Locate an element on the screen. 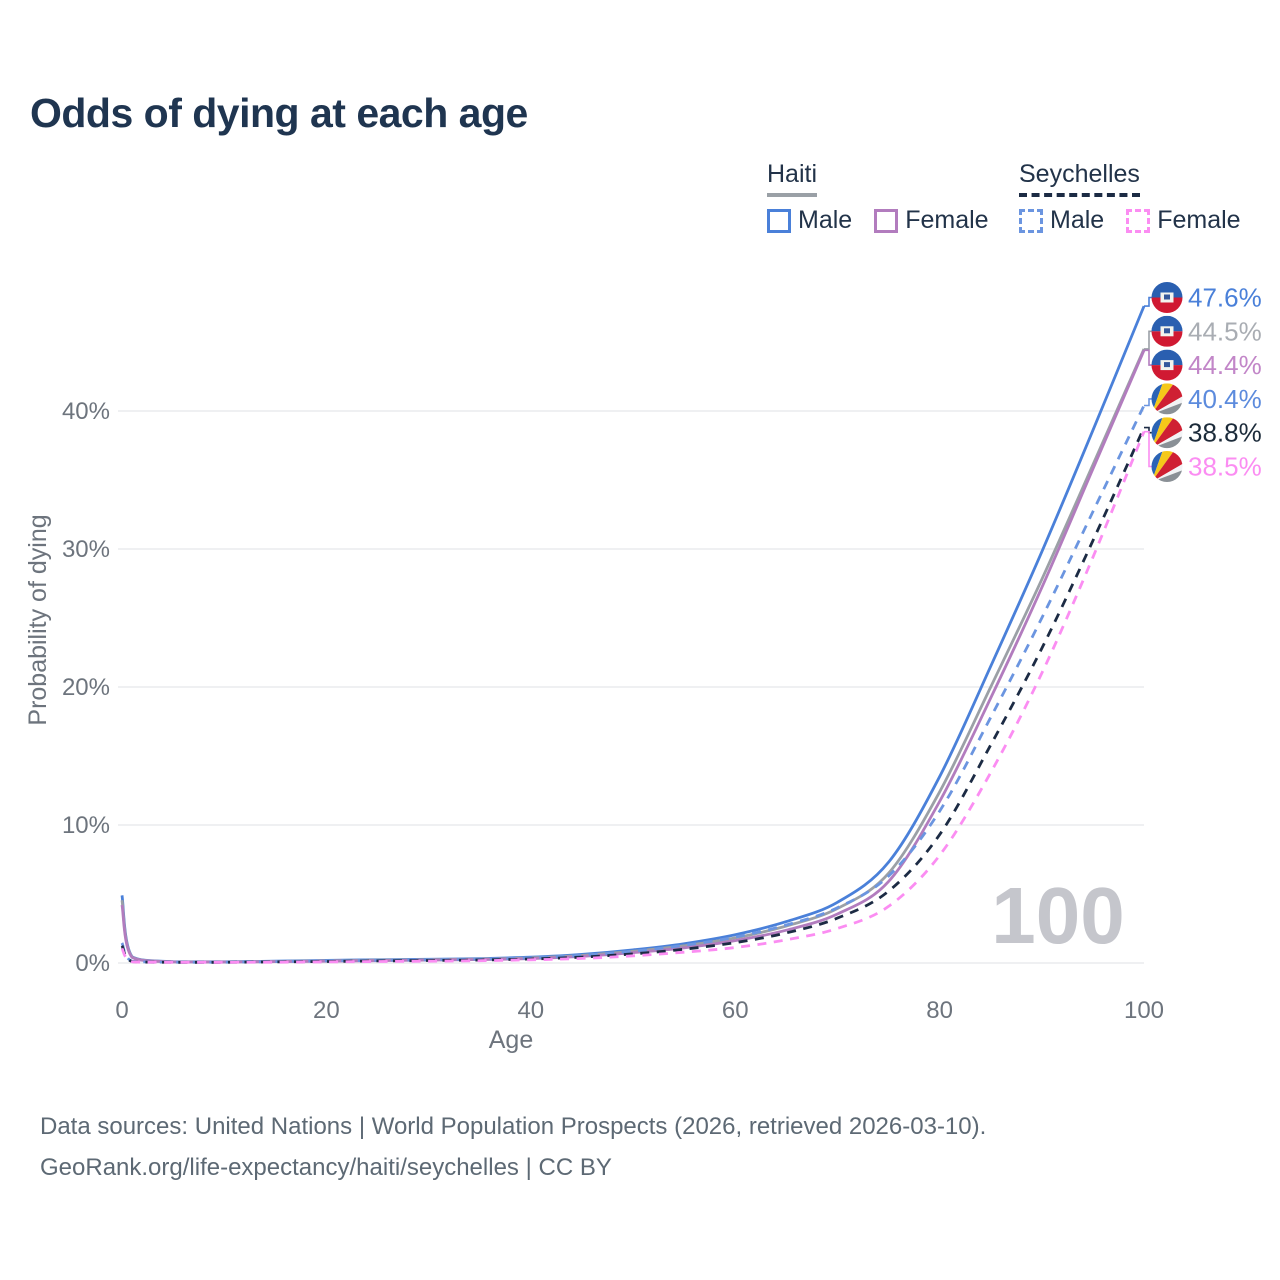  haiti-male-swatch-icon is located at coordinates (779, 220).